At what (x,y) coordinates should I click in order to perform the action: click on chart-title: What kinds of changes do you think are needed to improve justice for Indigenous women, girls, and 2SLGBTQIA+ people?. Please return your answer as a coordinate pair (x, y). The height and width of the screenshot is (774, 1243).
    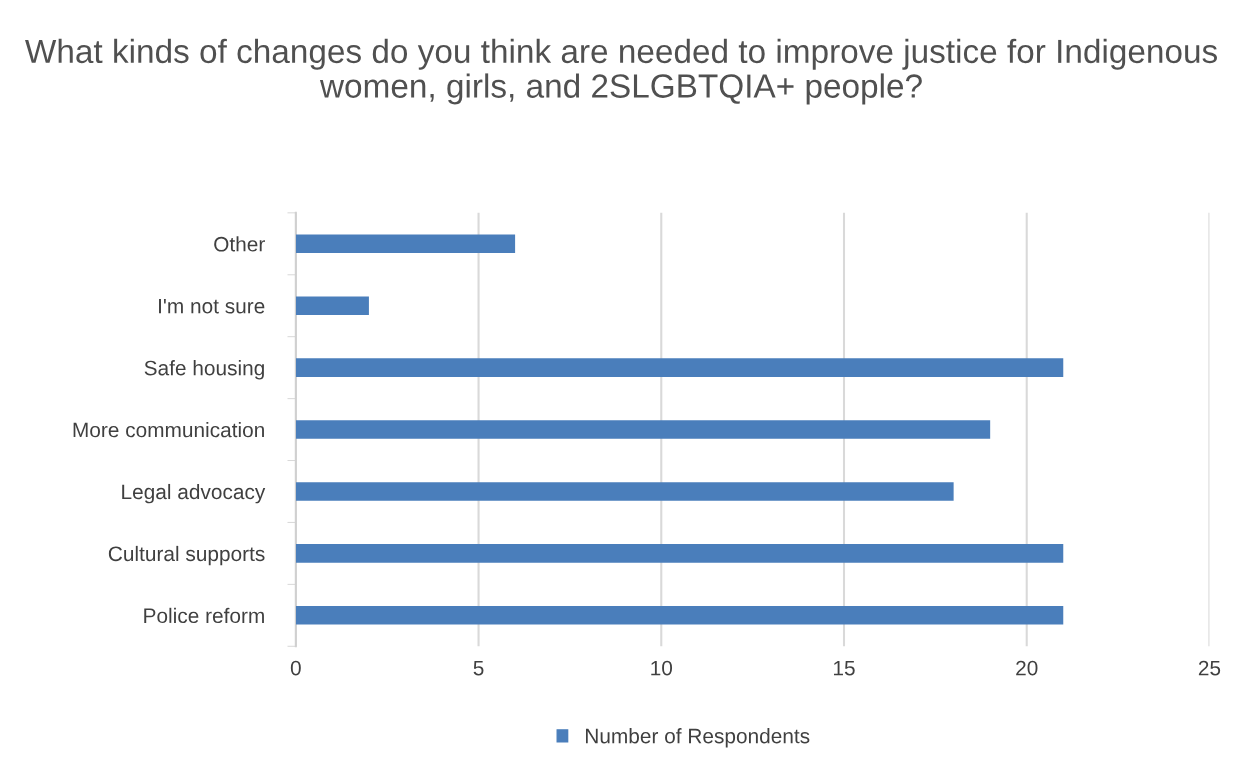
    Looking at the image, I should click on (621, 71).